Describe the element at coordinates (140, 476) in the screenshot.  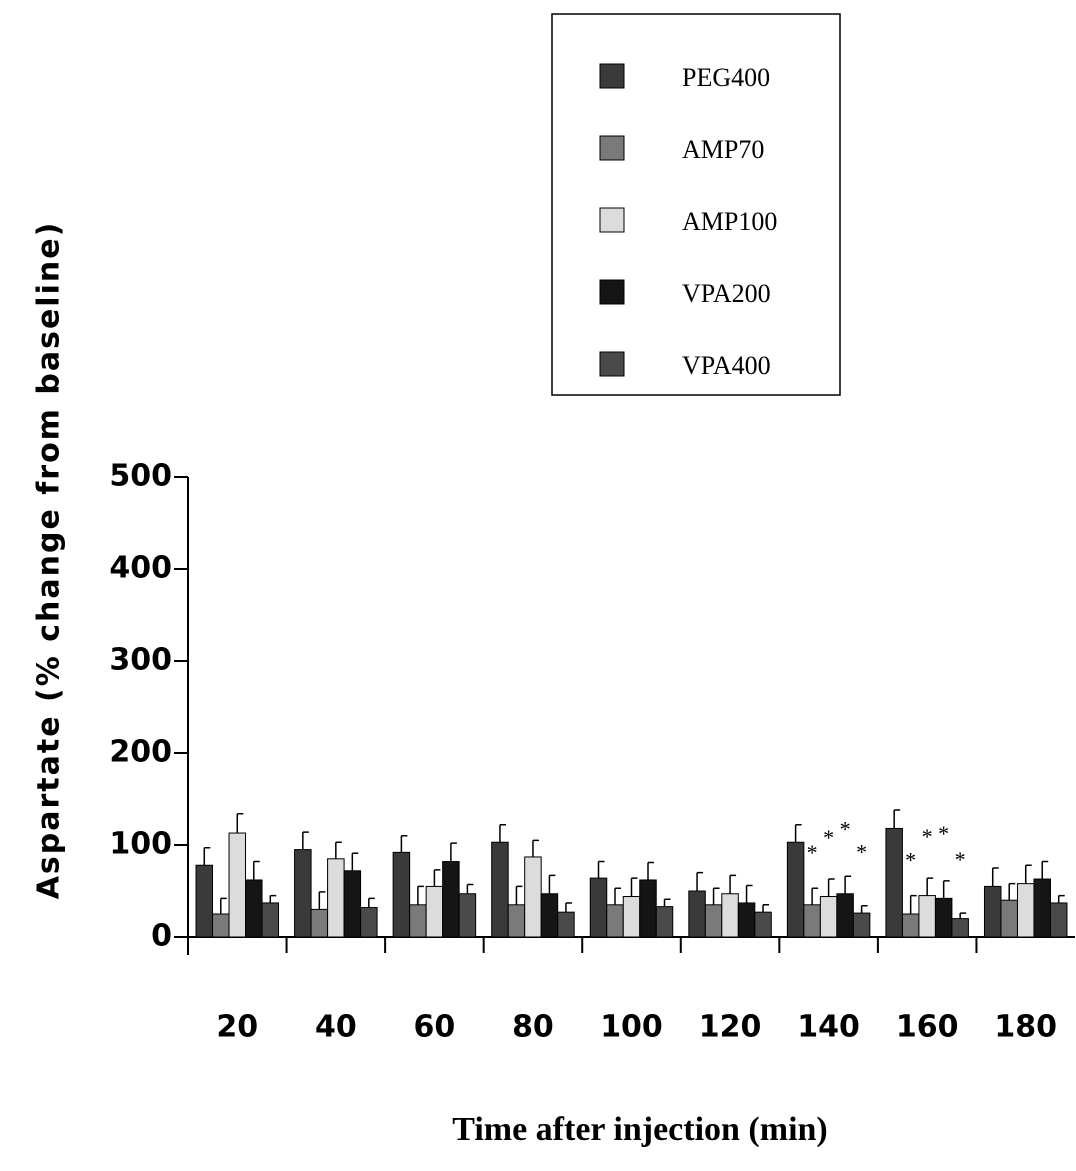
I see `y-tick-label: 500` at that location.